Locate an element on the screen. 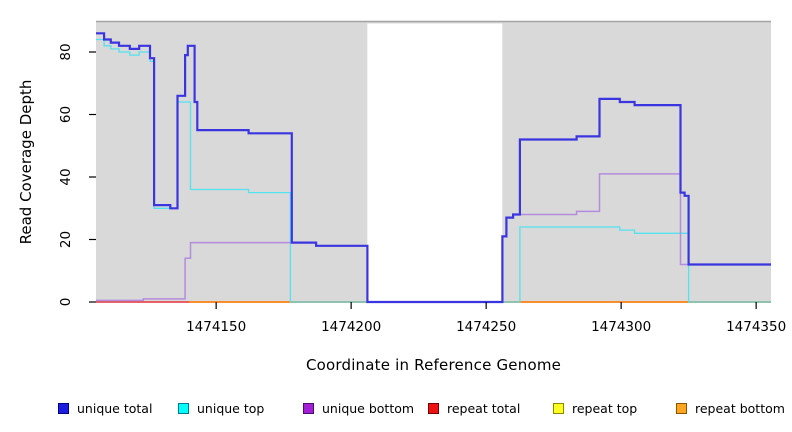 The image size is (792, 432). legend-swatch-unique-total is located at coordinates (63, 408).